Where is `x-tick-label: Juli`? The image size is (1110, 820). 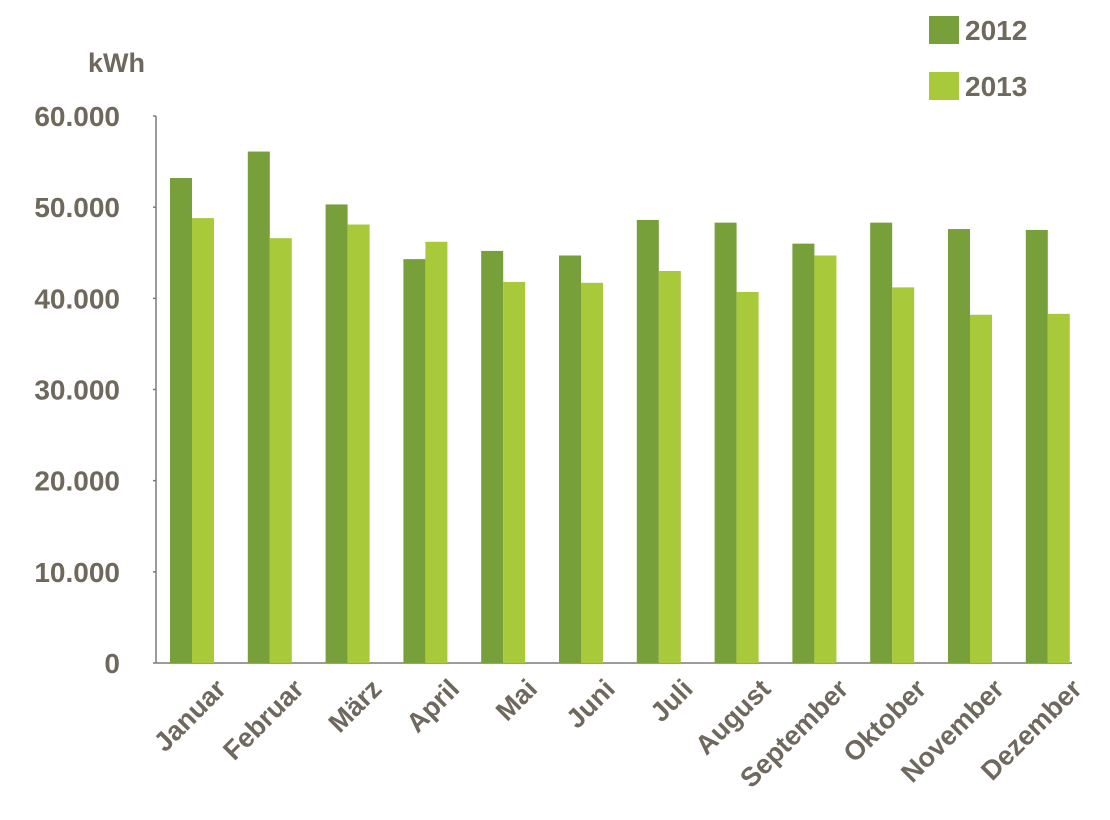 x-tick-label: Juli is located at coordinates (672, 701).